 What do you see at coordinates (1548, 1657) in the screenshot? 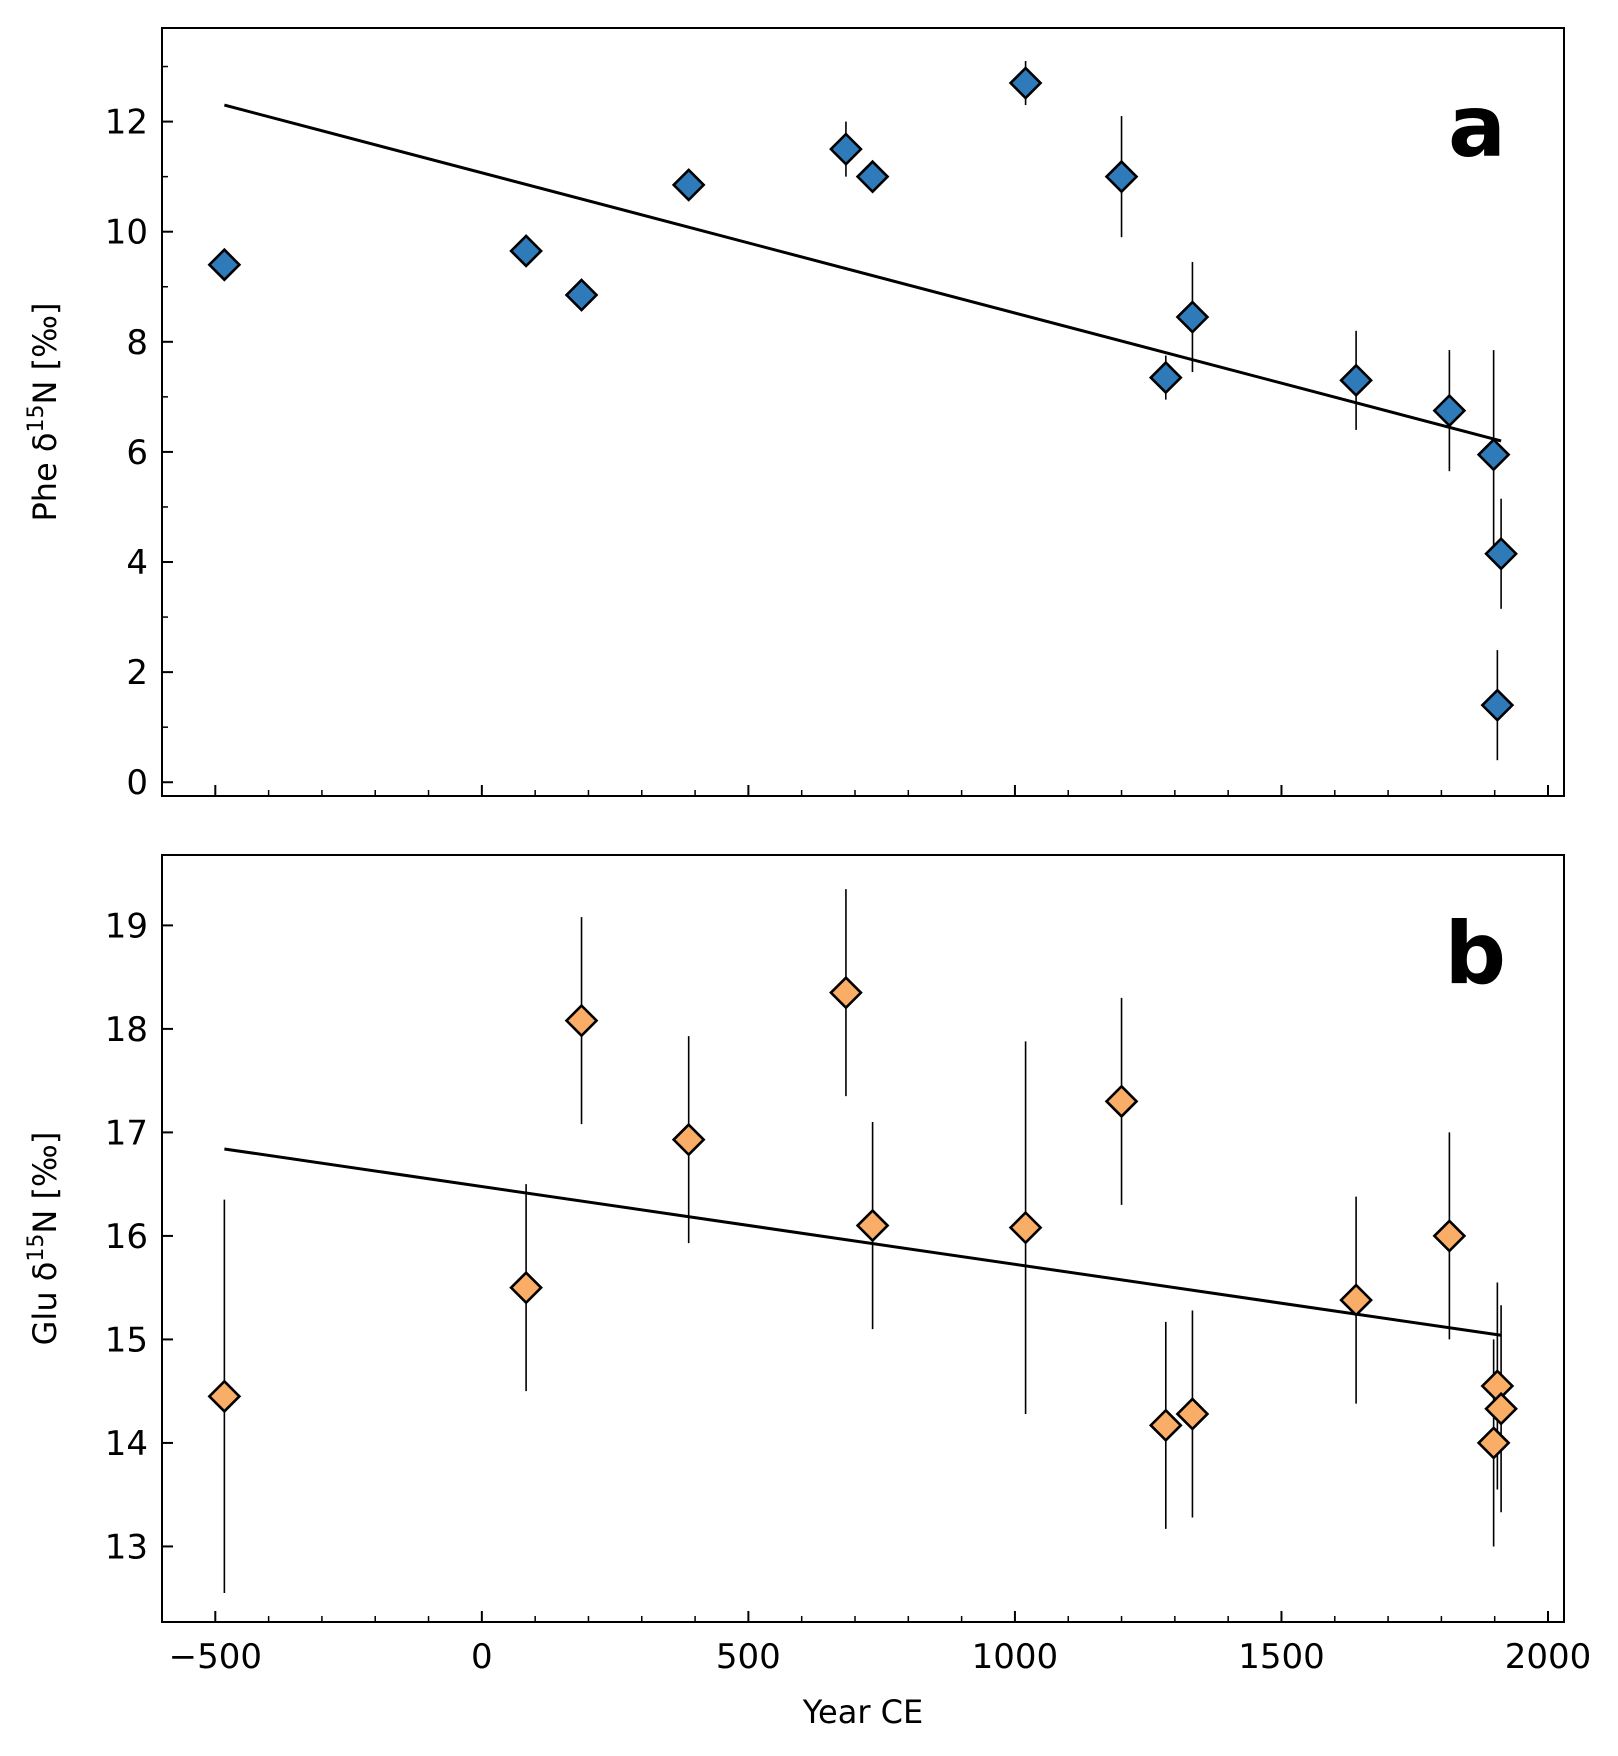
I see `x-tick-label: 2000` at bounding box center [1548, 1657].